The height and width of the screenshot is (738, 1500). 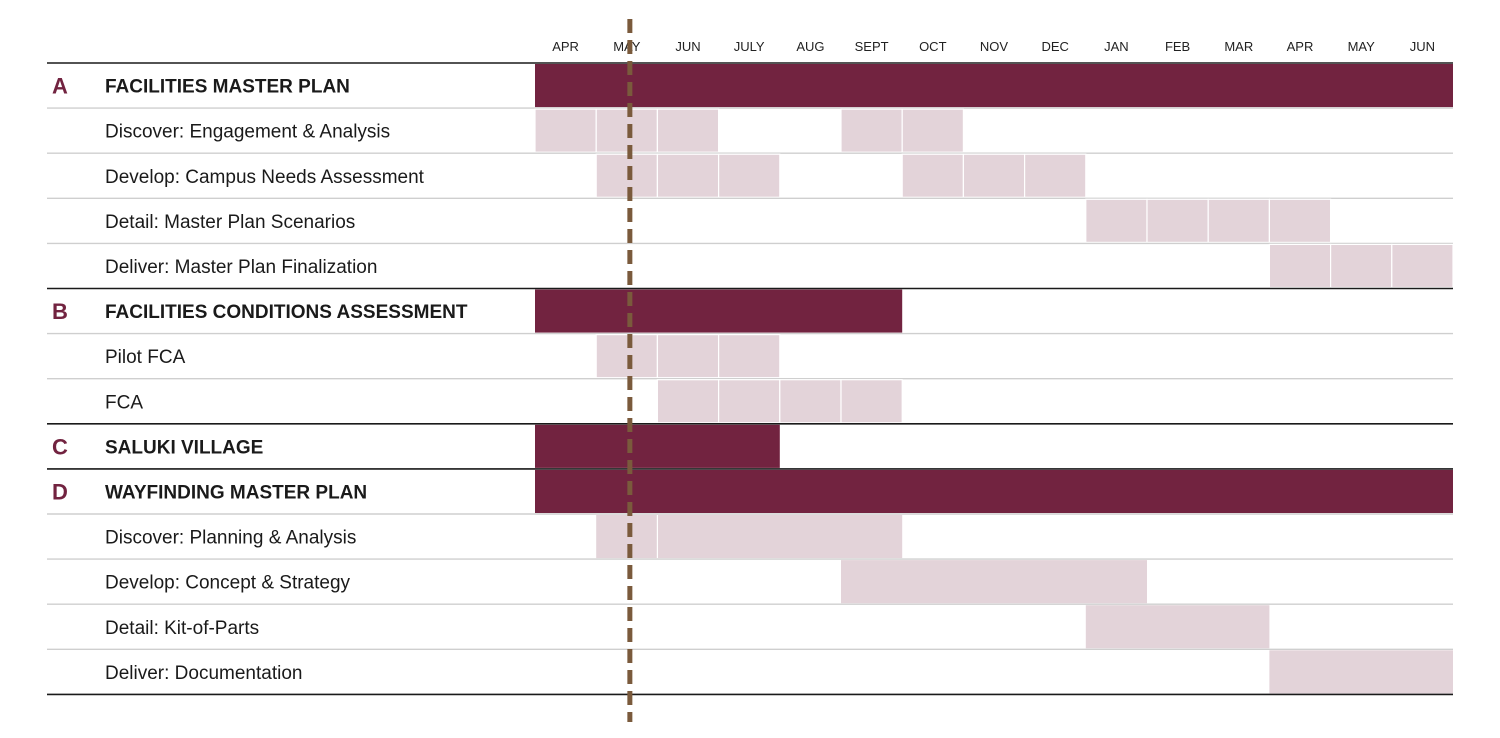 What do you see at coordinates (247, 132) in the screenshot?
I see `task-label: Discover: Engagement & Analysis` at bounding box center [247, 132].